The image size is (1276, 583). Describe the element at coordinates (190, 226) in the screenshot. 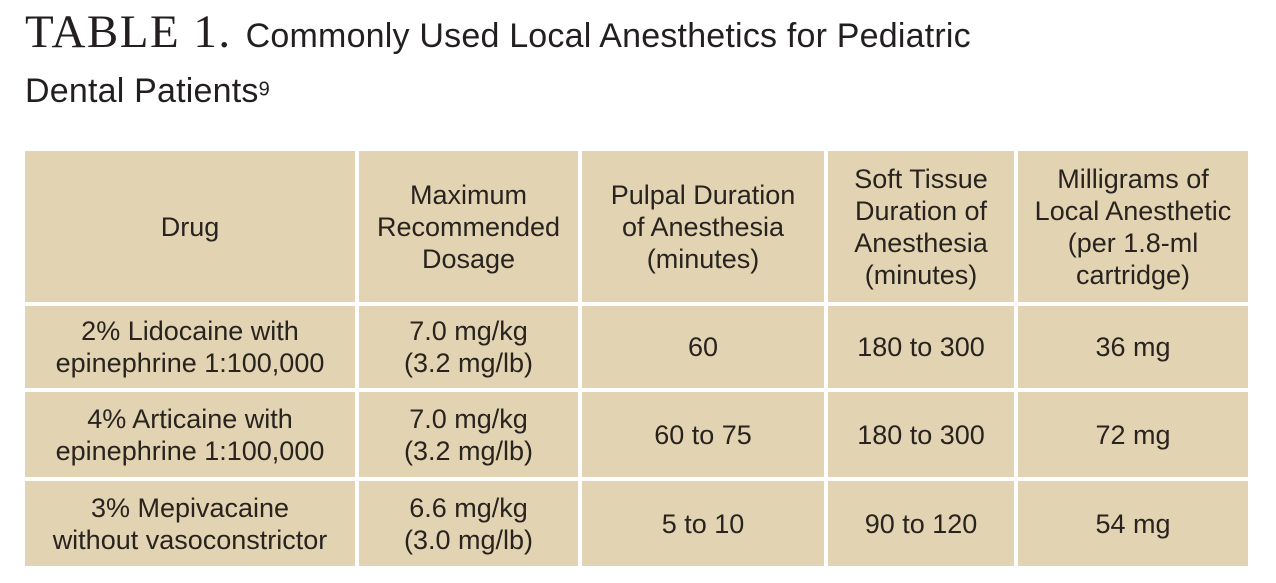

I see `header-cell-drug: Drug` at that location.